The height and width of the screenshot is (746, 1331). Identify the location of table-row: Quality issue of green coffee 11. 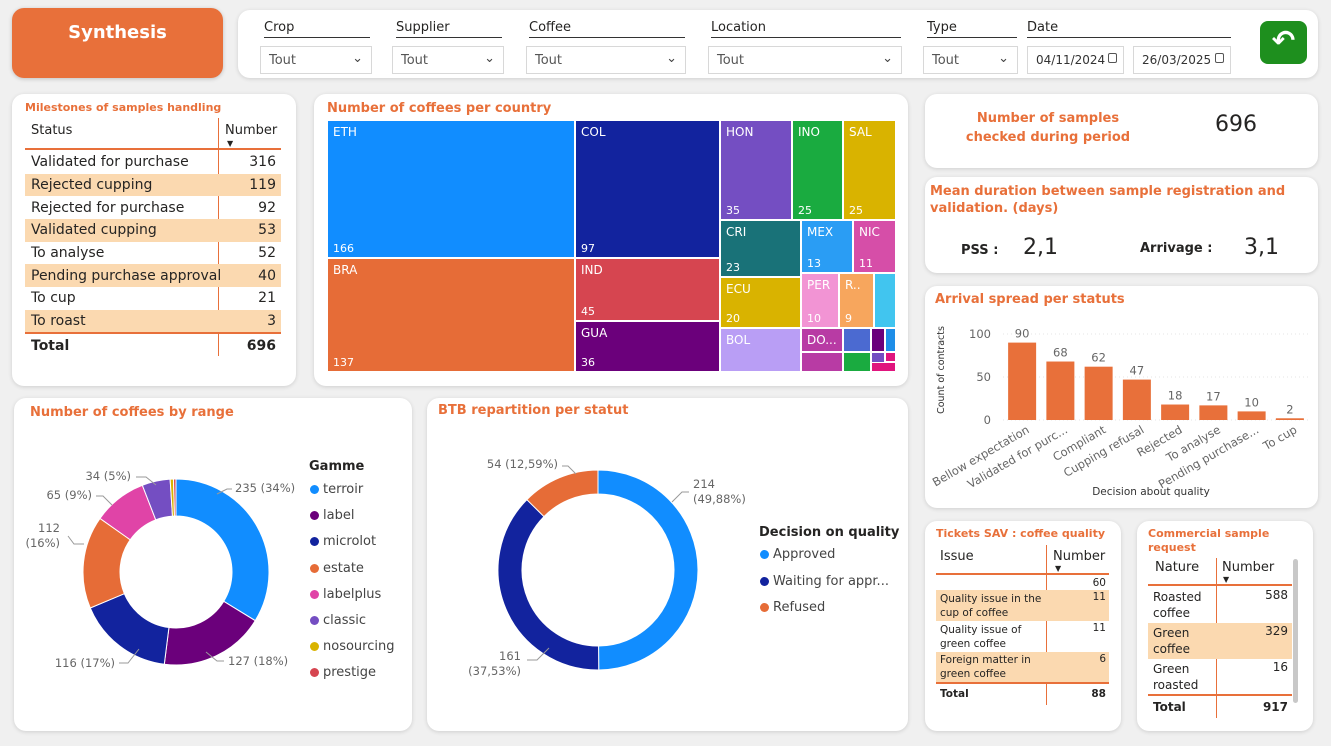
(1022, 636).